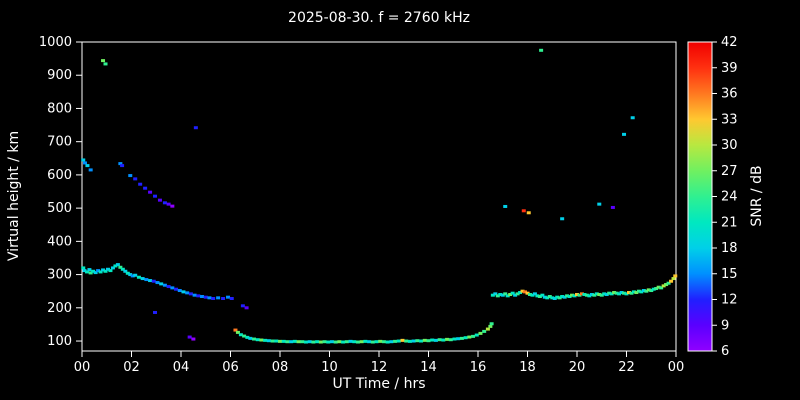 This screenshot has width=800, height=400. Describe the element at coordinates (676, 367) in the screenshot. I see `x-tick-label: 00` at that location.